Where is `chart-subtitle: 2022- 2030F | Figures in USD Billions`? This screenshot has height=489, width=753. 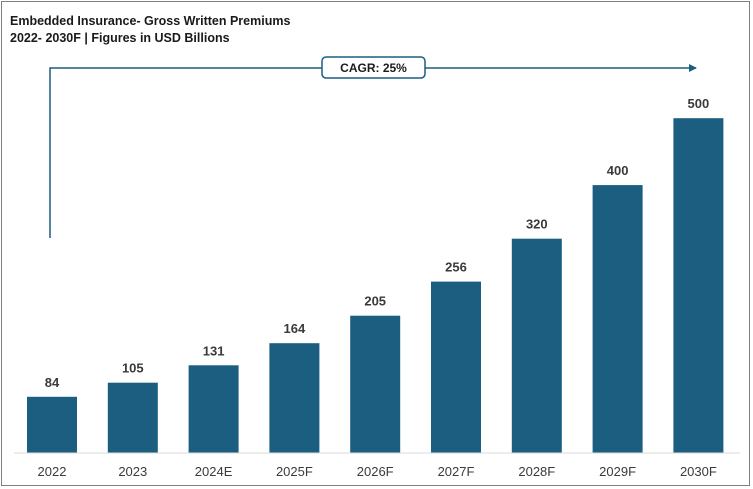
chart-subtitle: 2022- 2030F | Figures in USD Billions is located at coordinates (120, 38).